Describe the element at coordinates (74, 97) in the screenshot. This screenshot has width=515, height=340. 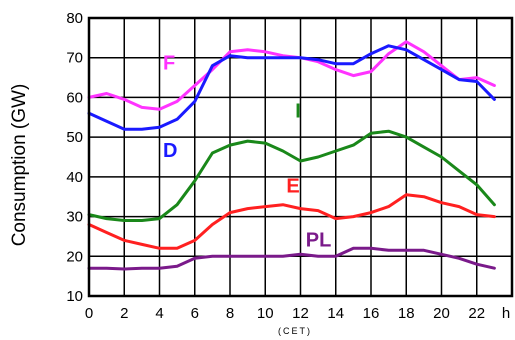
I see `y-tick-label: 60` at that location.